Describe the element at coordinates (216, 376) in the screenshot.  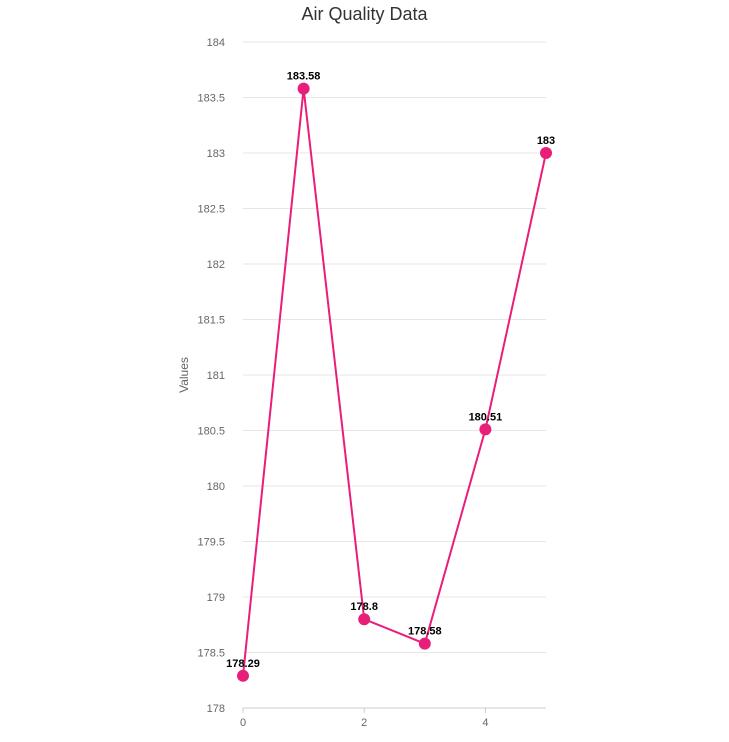
I see `y-tick-label: 181` at that location.